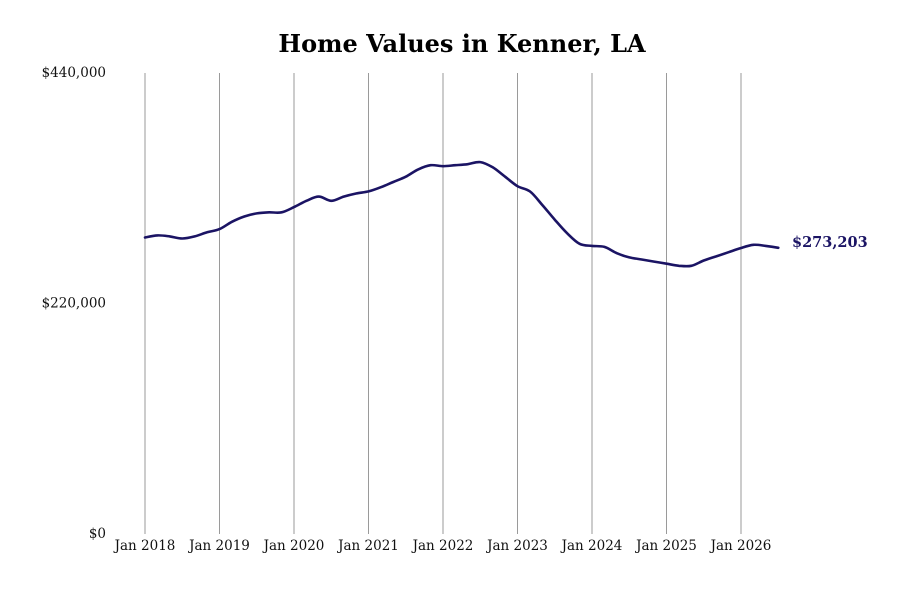  I want to click on x-tick-label: Jan 2018, so click(144, 546).